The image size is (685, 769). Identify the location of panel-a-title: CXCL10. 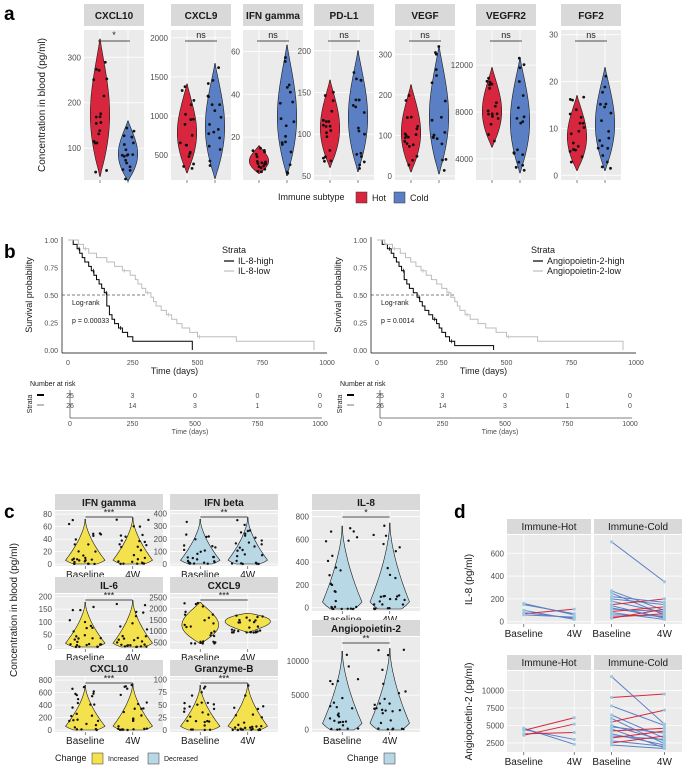
(114, 16).